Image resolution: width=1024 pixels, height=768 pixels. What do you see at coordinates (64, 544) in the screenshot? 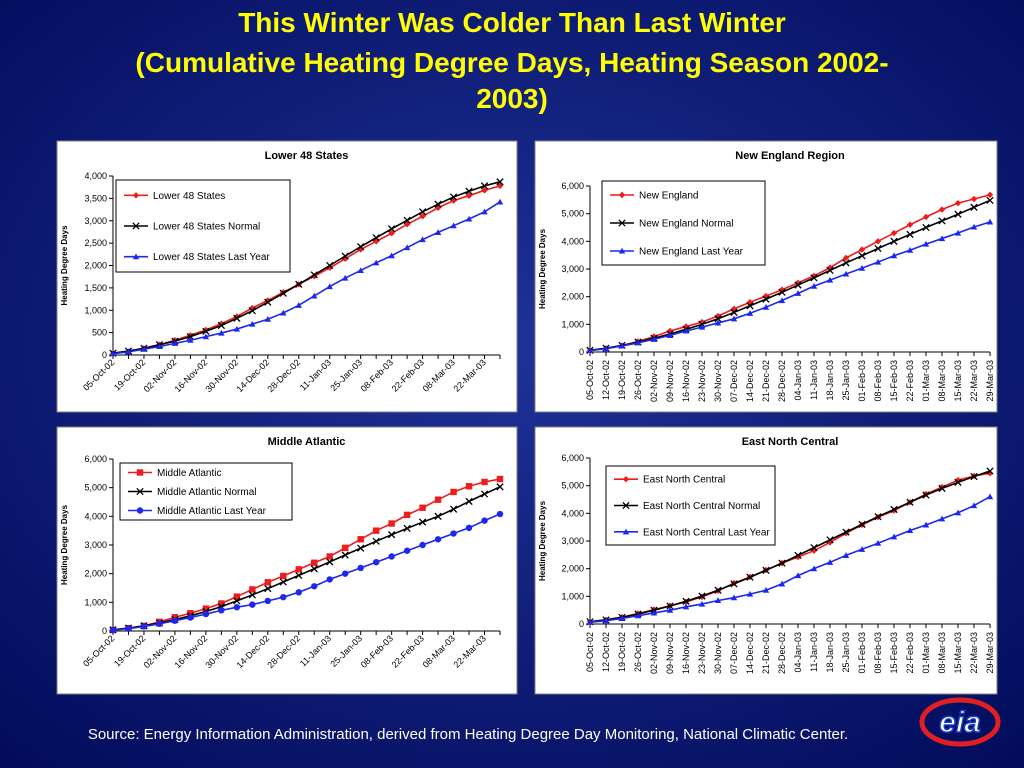
I see `y-axis-label: Heating Degree Days` at bounding box center [64, 544].